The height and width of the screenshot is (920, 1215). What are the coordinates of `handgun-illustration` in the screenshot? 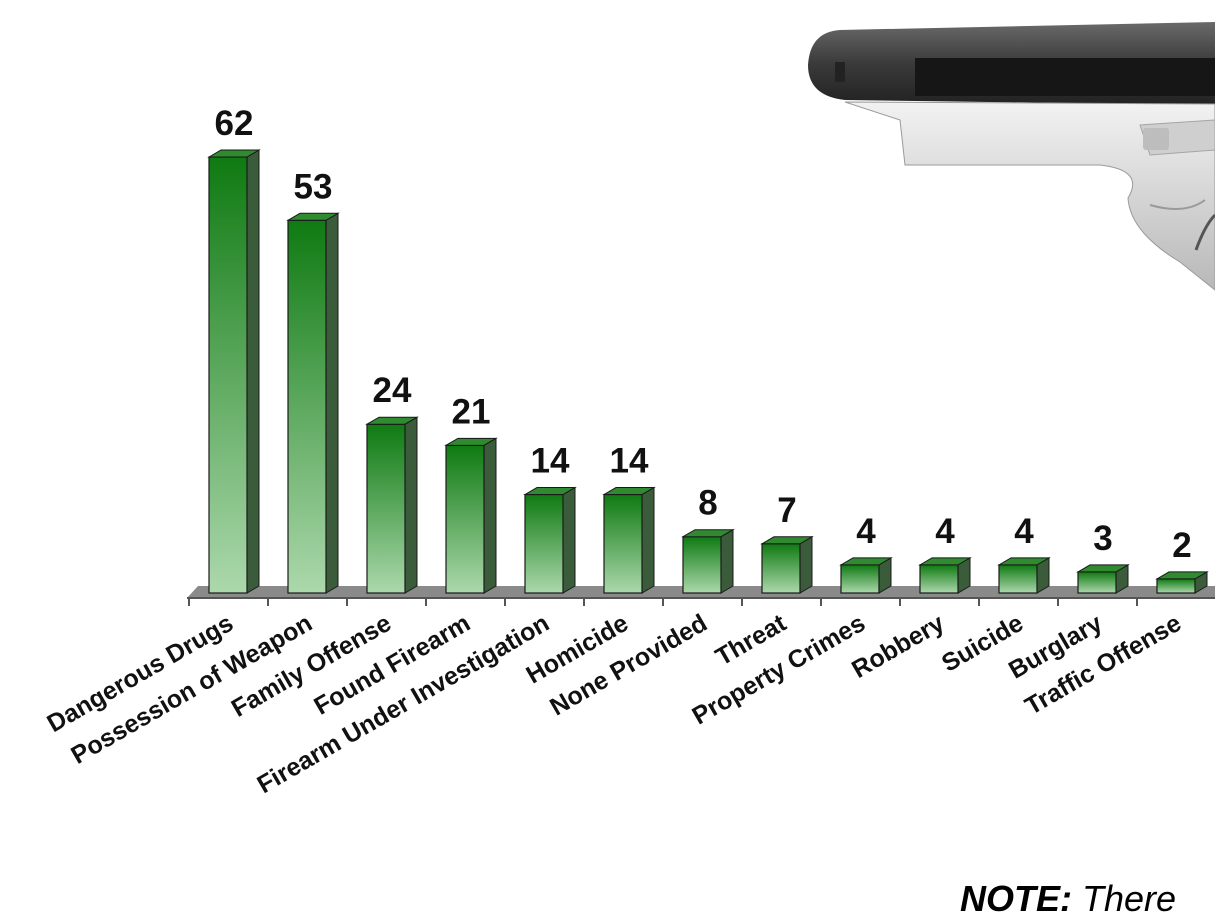 It's located at (1011, 156).